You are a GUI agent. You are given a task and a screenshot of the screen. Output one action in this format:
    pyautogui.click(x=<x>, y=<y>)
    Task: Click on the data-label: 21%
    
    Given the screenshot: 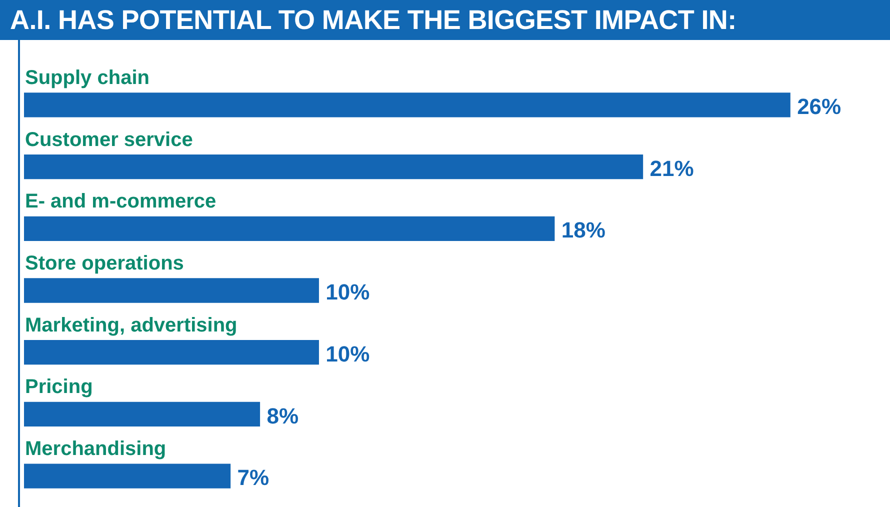 What is the action you would take?
    pyautogui.click(x=672, y=168)
    